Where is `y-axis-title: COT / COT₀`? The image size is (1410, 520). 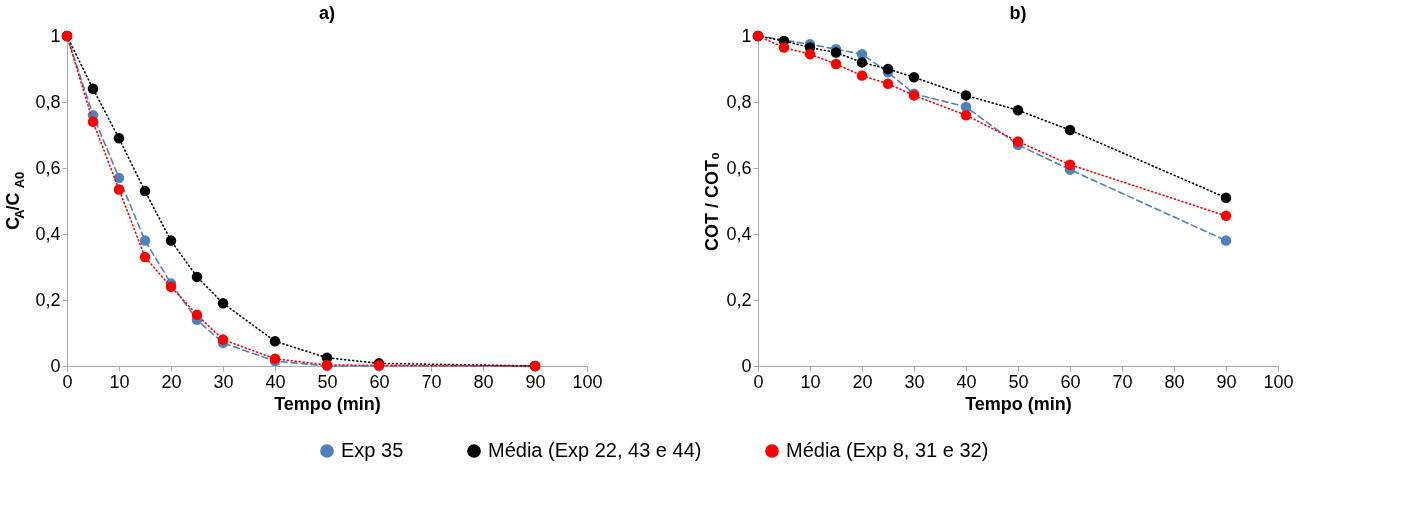 y-axis-title: COT / COT₀ is located at coordinates (712, 201).